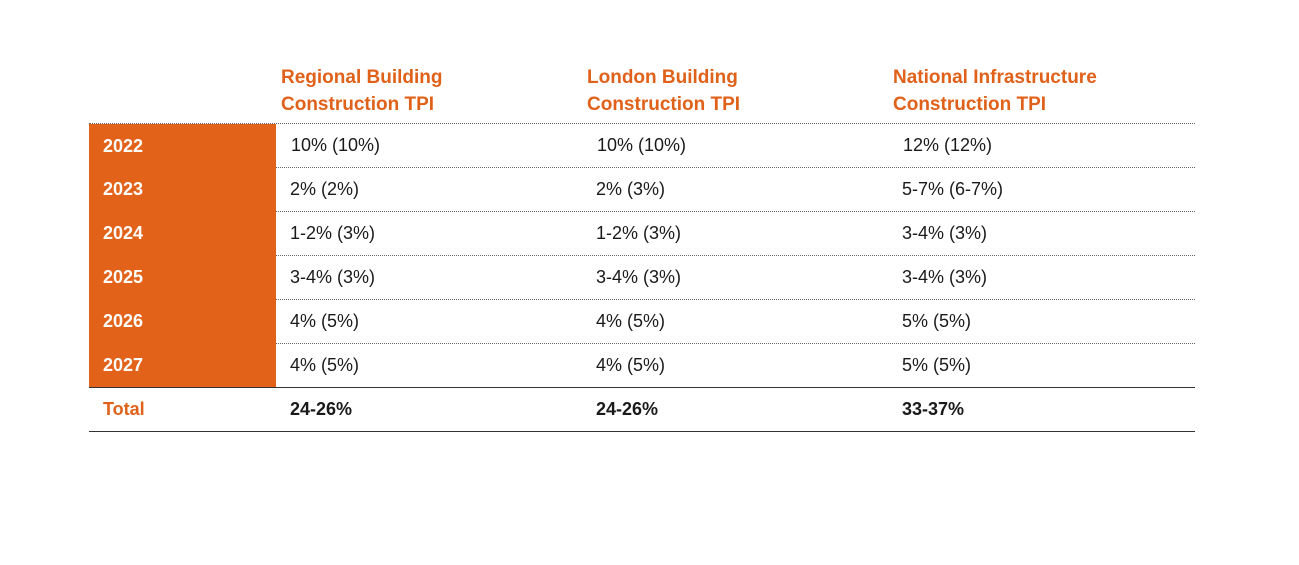 This screenshot has width=1299, height=565. What do you see at coordinates (124, 409) in the screenshot?
I see `total-label: Total` at bounding box center [124, 409].